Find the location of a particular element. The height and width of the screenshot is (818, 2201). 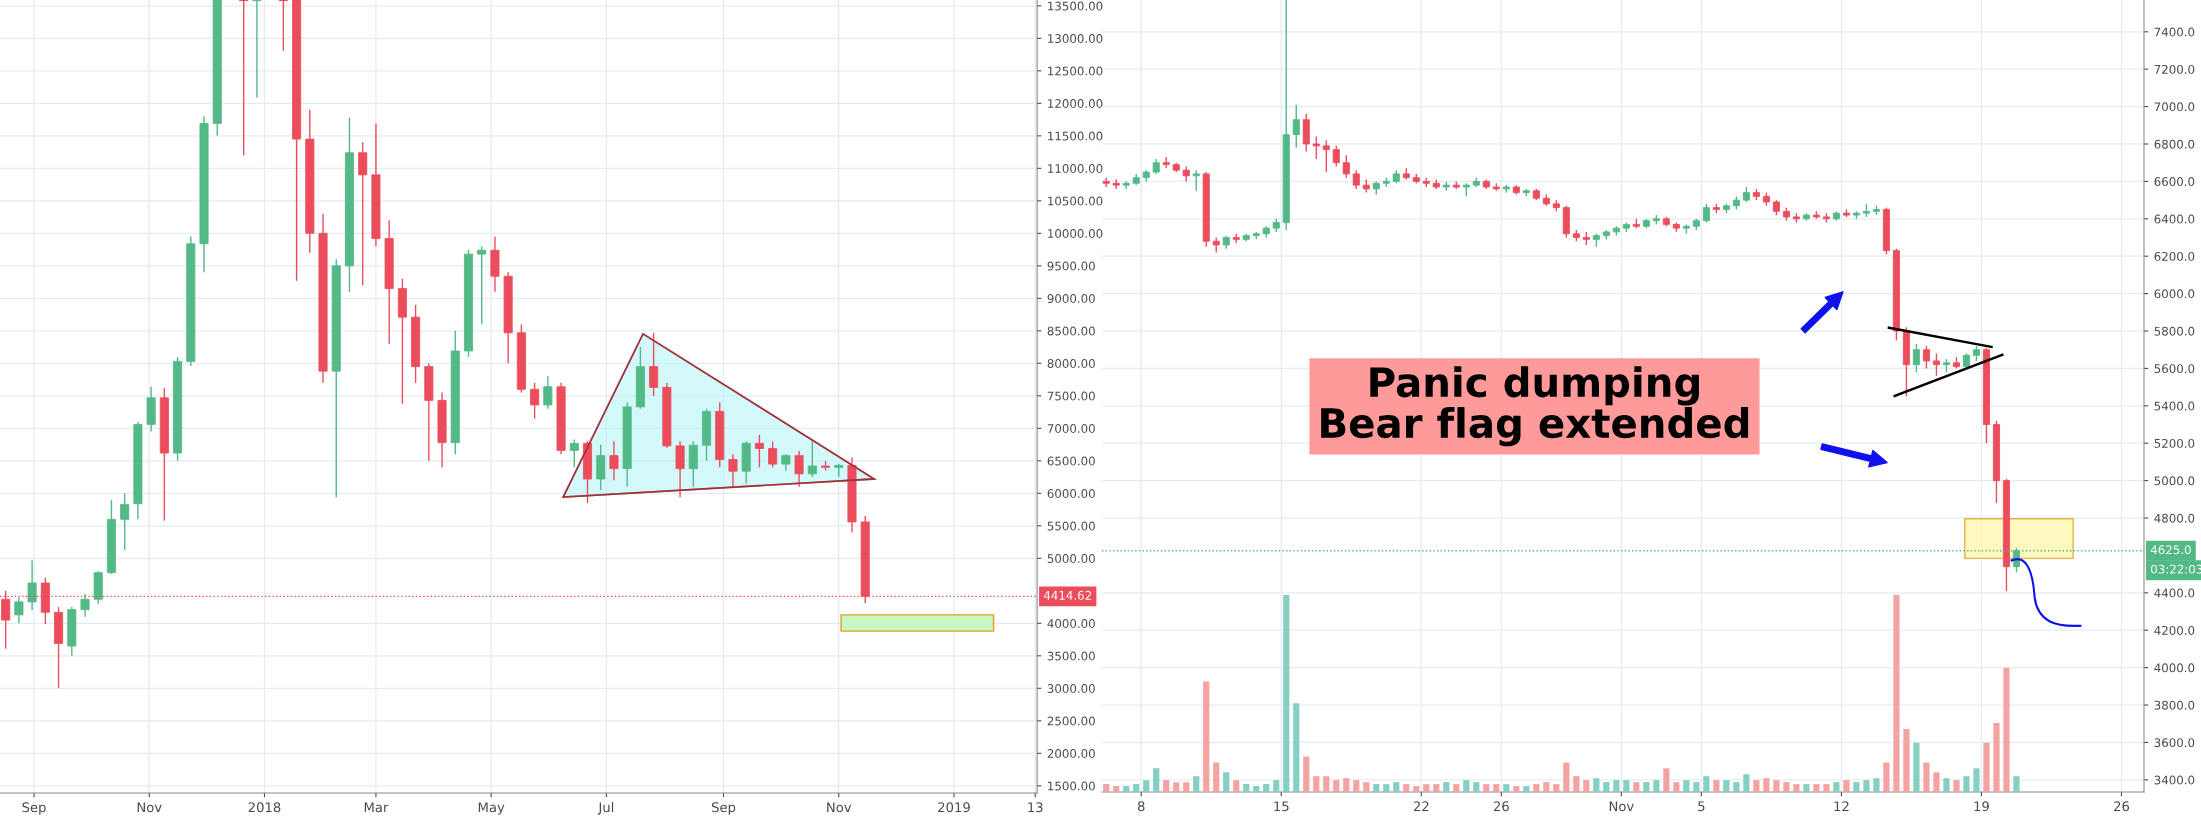

y-tick-label: 3400.0 is located at coordinates (2174, 780).